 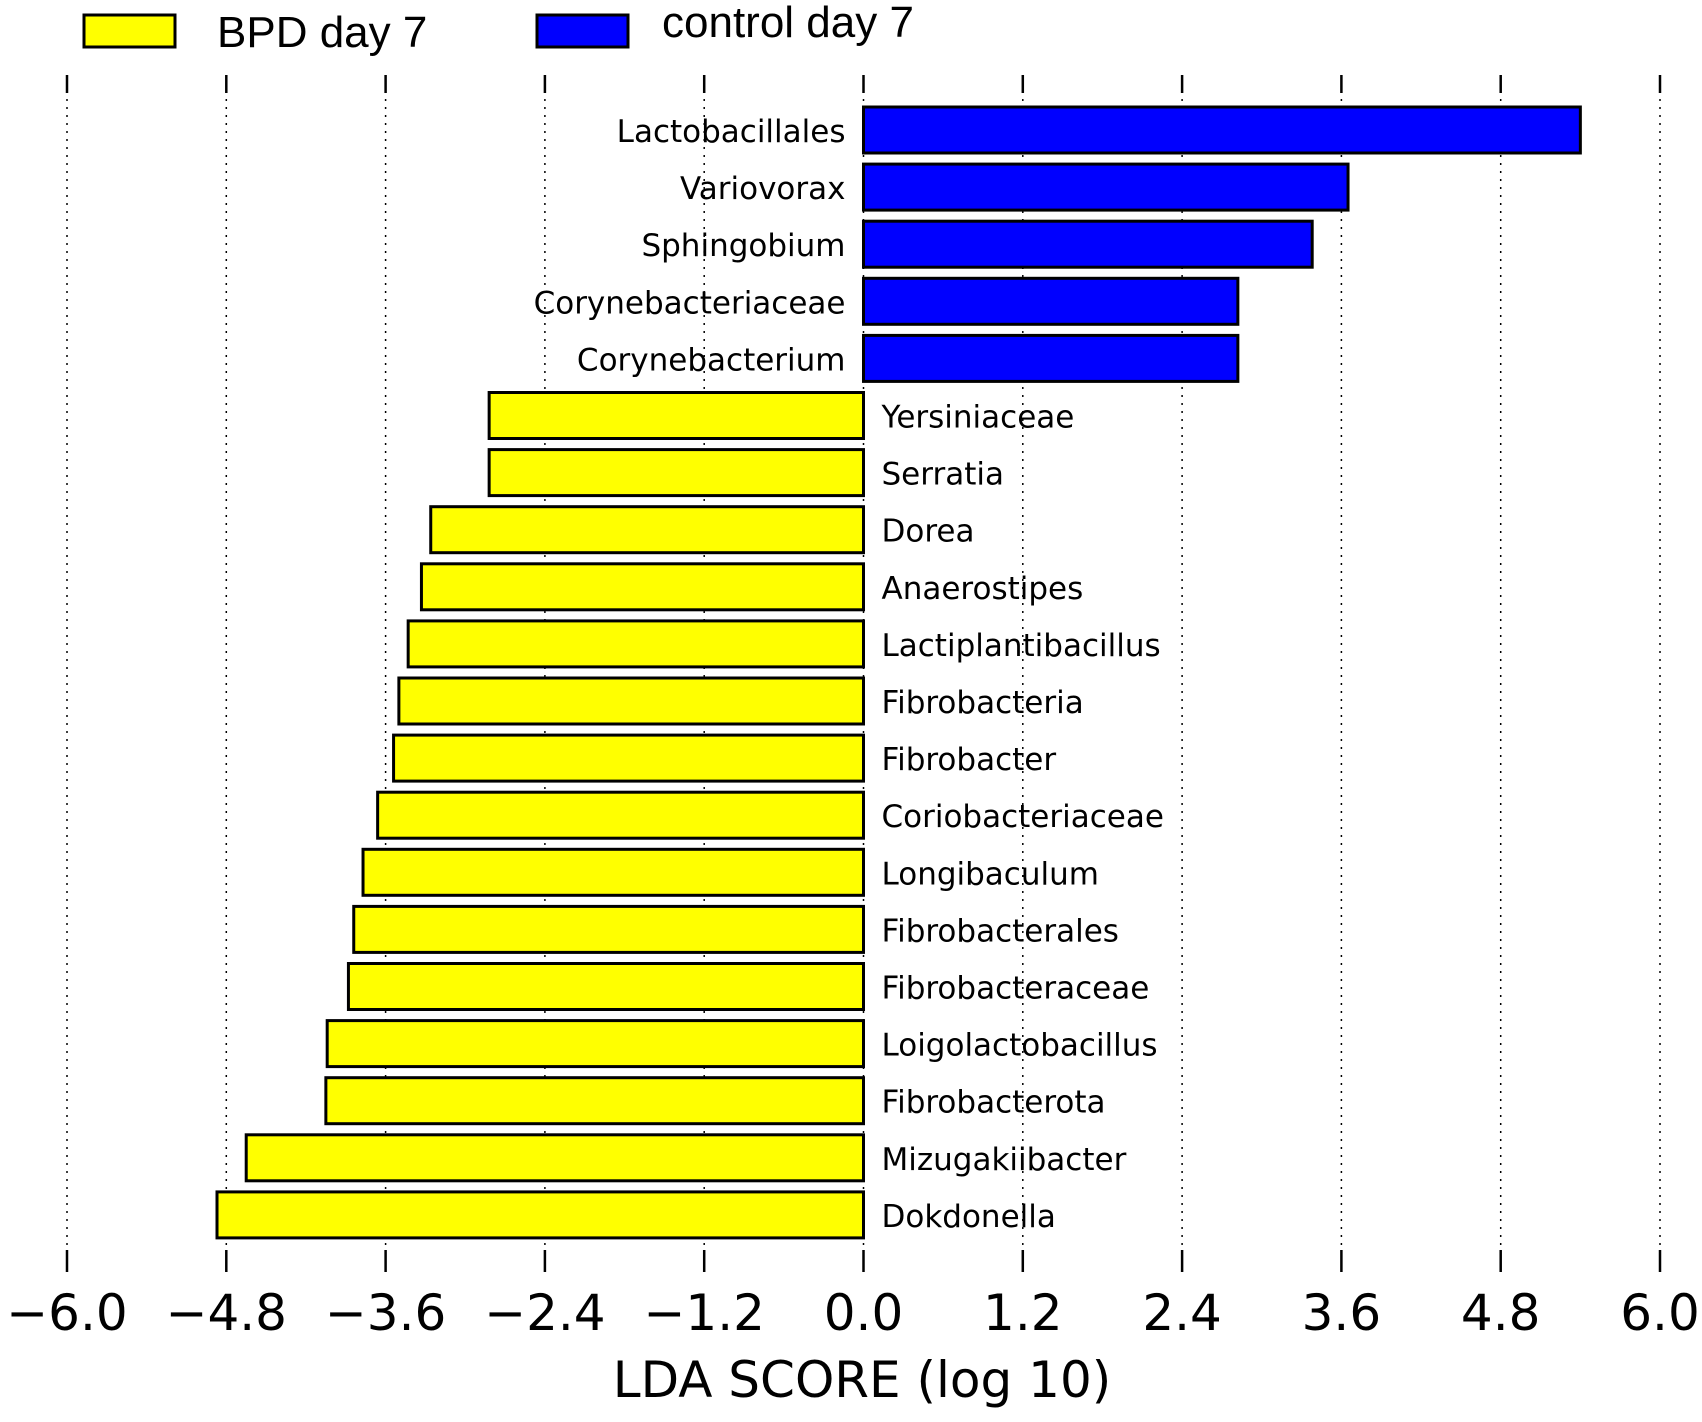 I want to click on category-label: Lactobacillales, so click(x=731, y=132).